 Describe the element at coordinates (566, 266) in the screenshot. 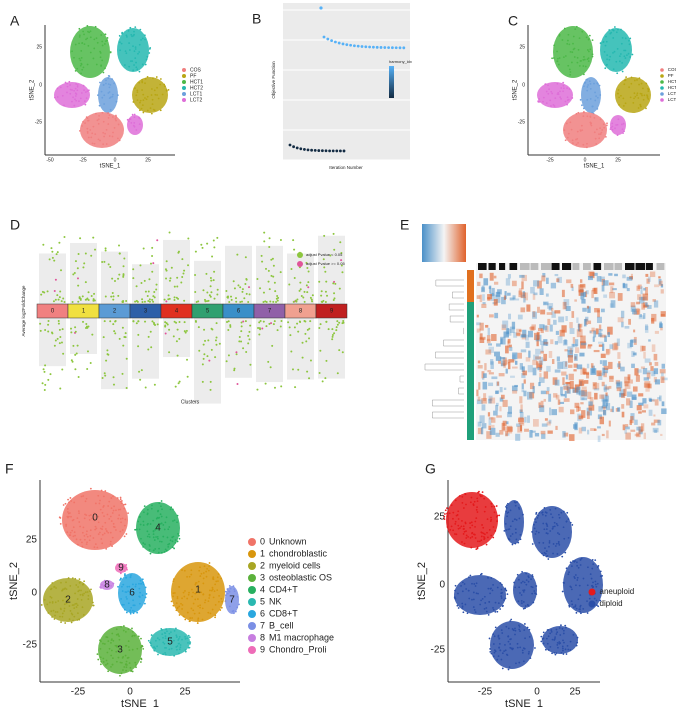

I see `annotation-block` at that location.